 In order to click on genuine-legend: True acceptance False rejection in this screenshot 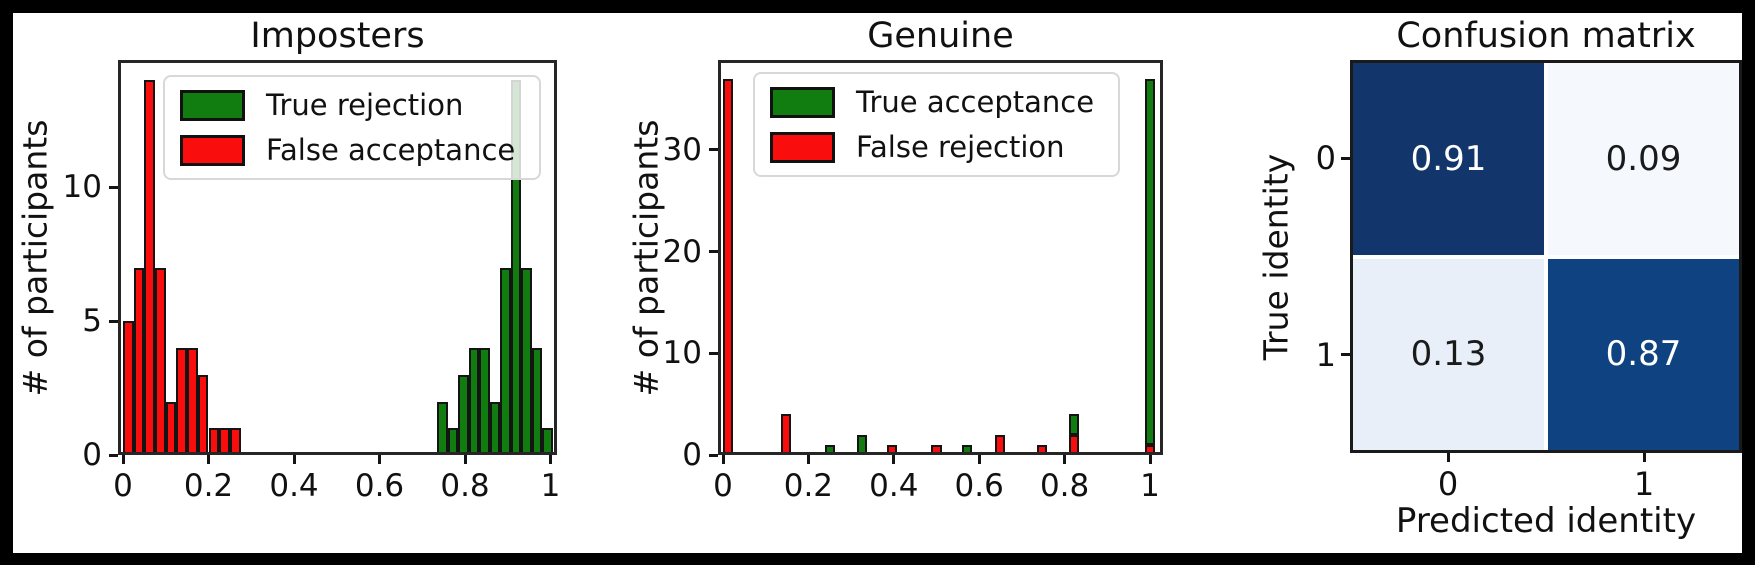, I will do `click(937, 124)`.